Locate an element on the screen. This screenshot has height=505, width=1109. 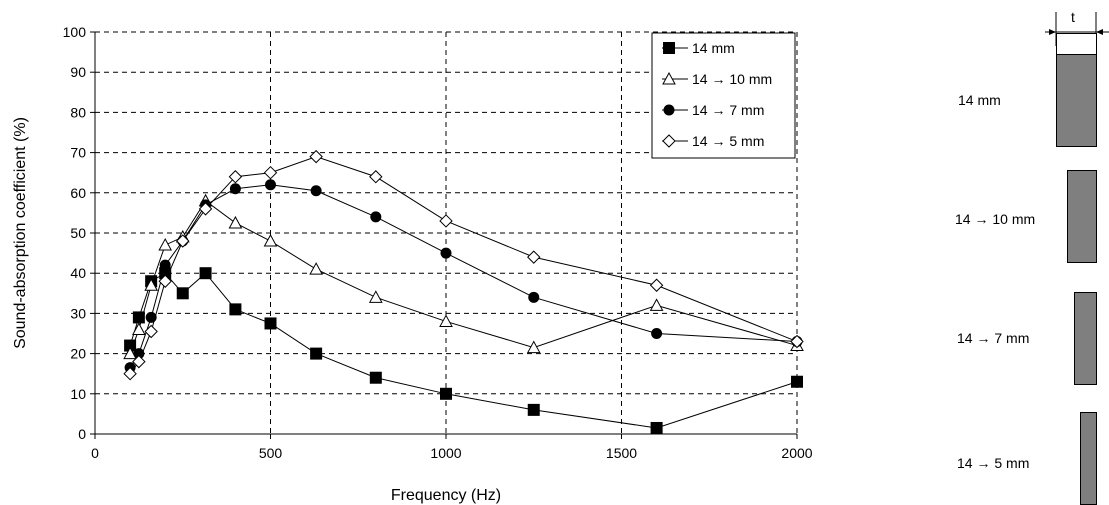
specimen-label: 14 → 10 mm is located at coordinates (995, 219).